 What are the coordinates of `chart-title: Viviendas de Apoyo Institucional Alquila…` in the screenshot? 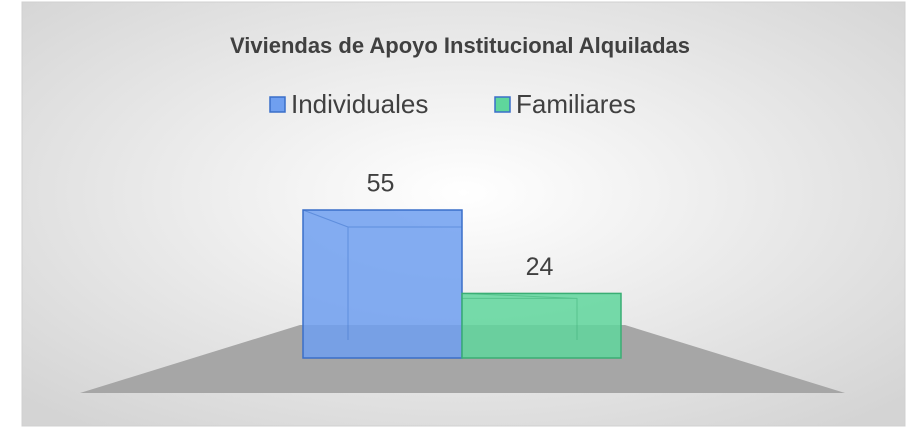 It's located at (460, 45).